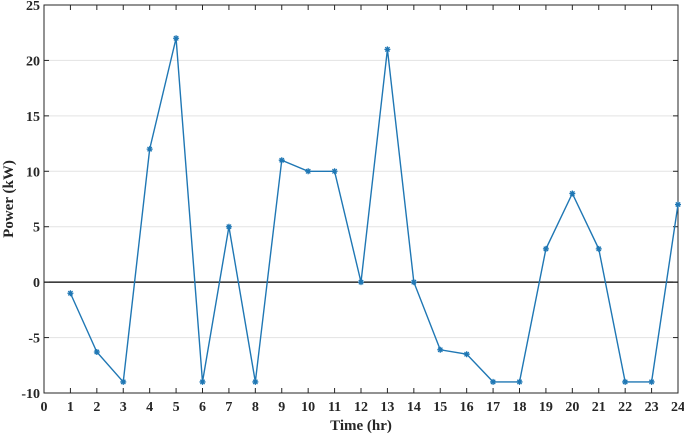 The width and height of the screenshot is (684, 434). Describe the element at coordinates (34, 339) in the screenshot. I see `y-tick-label: -5` at that location.